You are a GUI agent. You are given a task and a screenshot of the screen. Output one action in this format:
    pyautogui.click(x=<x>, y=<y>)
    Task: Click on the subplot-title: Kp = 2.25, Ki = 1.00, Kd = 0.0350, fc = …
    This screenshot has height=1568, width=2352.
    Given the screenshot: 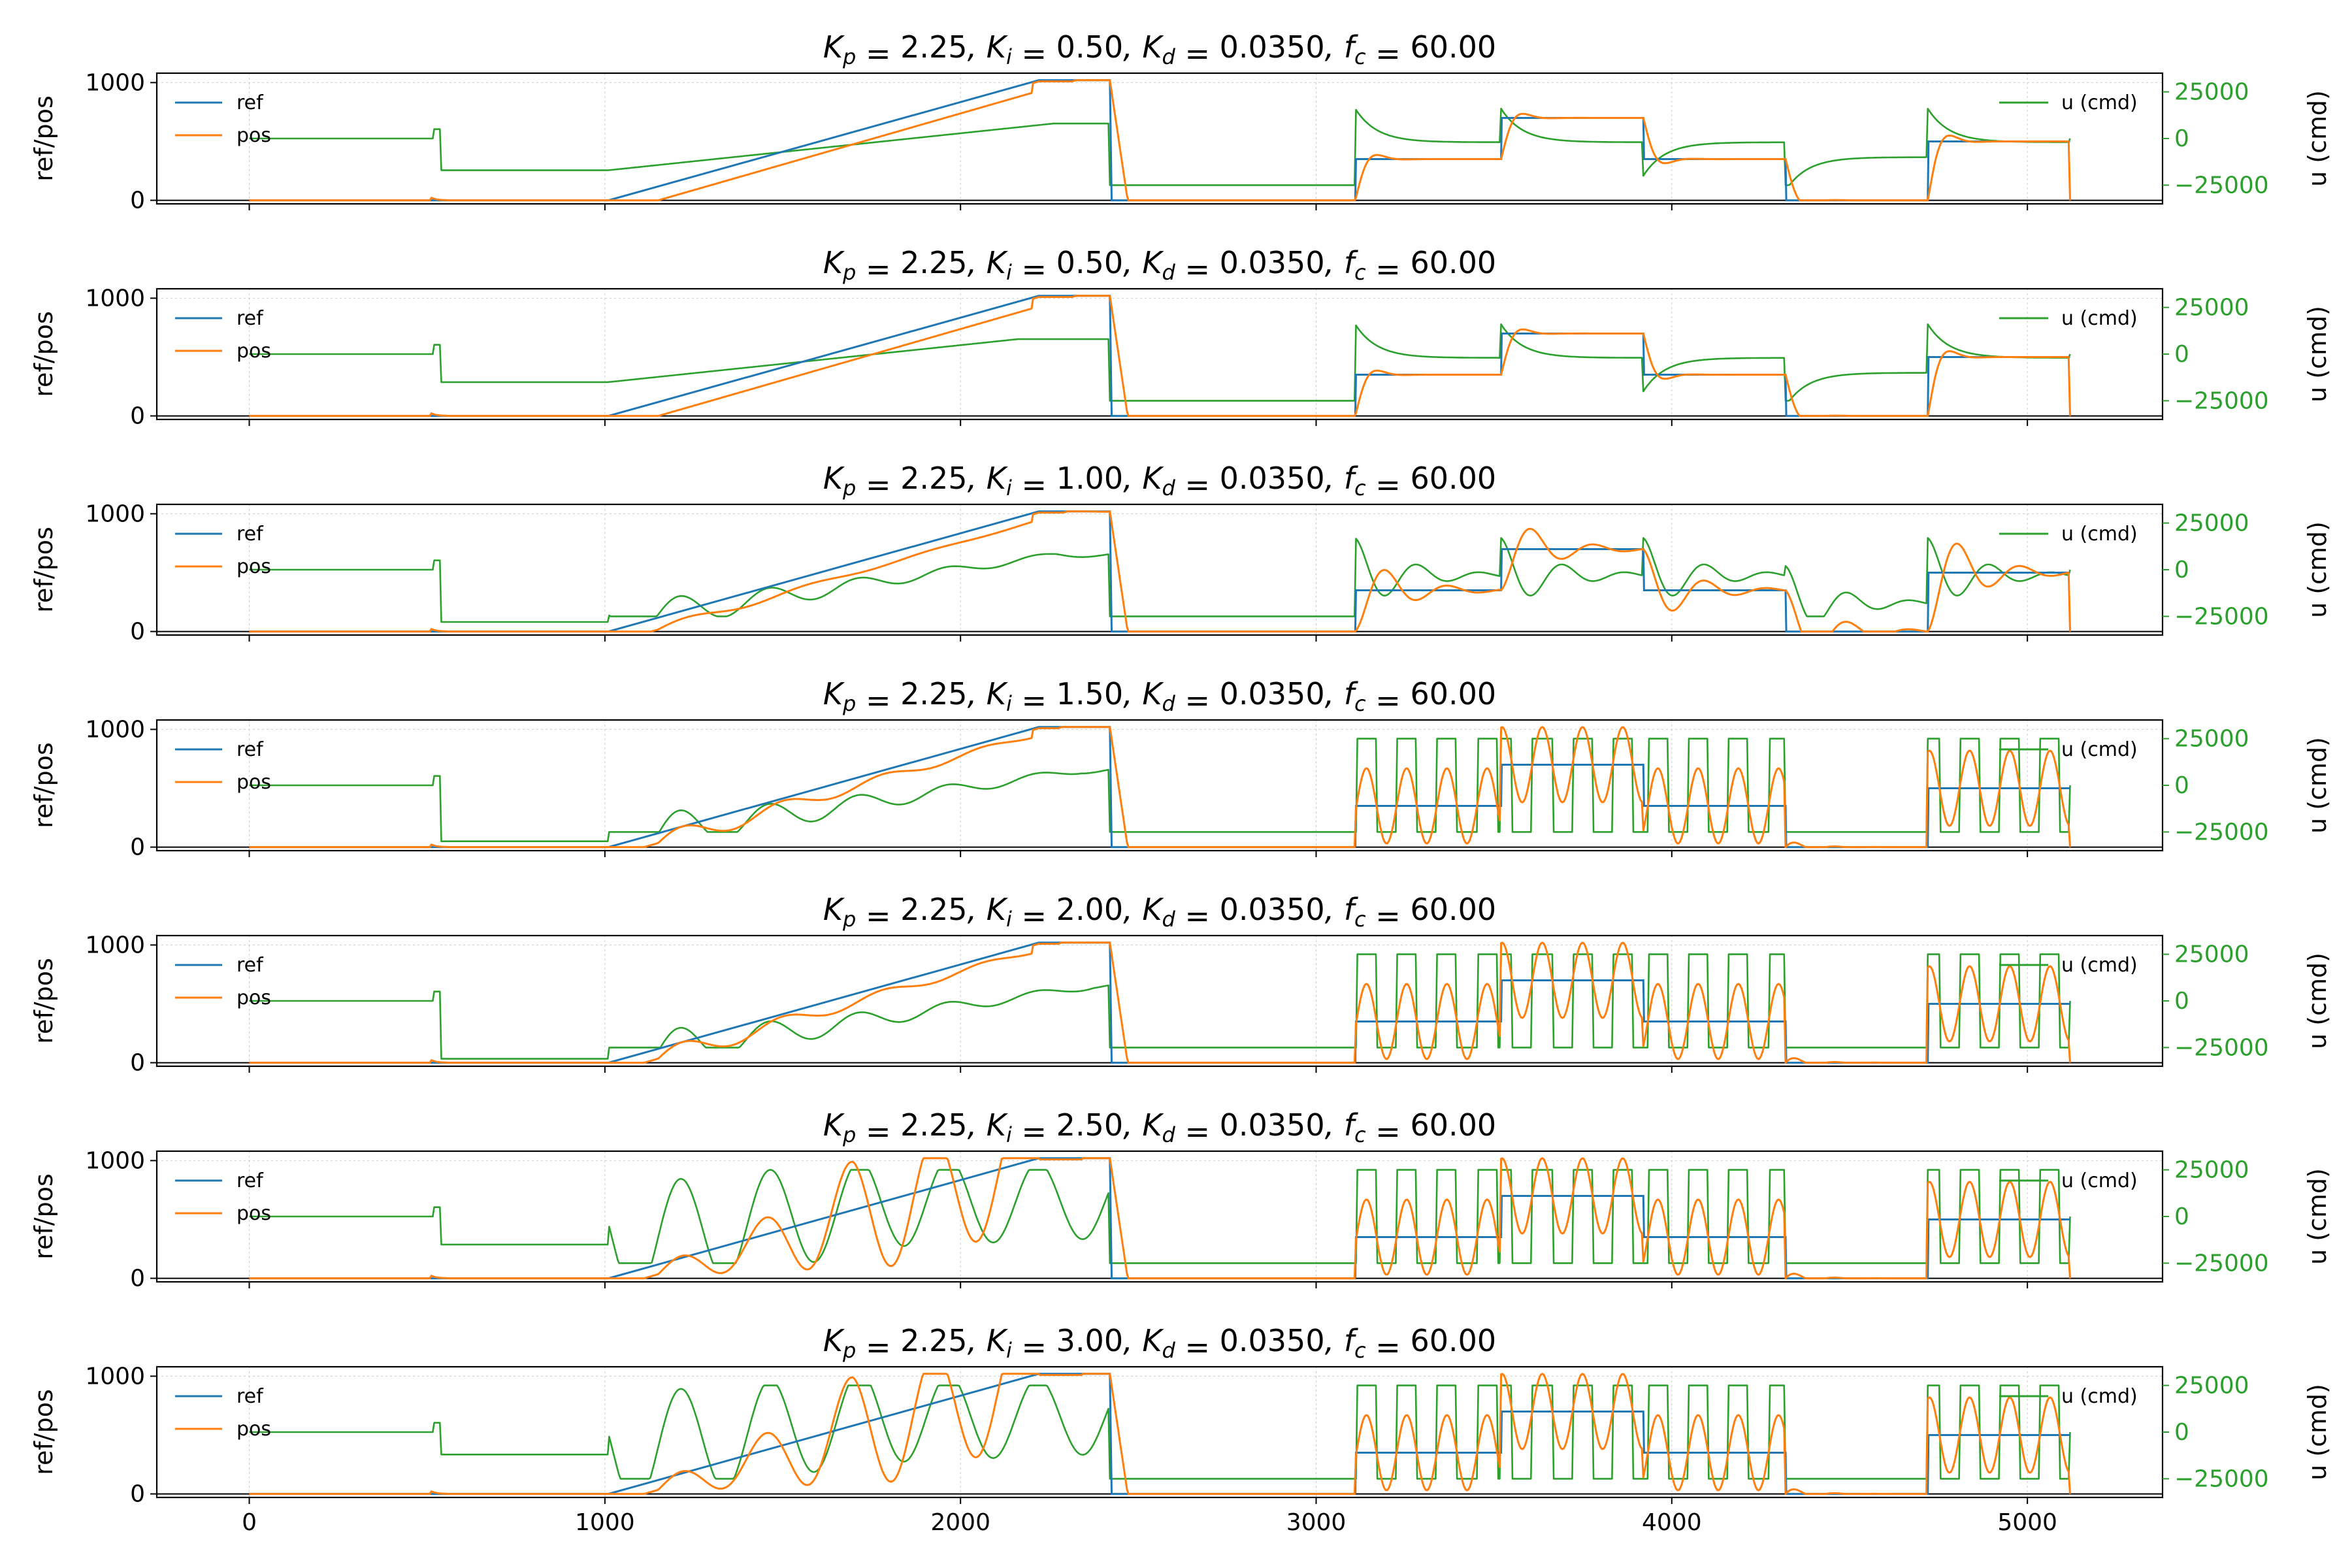 What is the action you would take?
    pyautogui.click(x=1159, y=481)
    